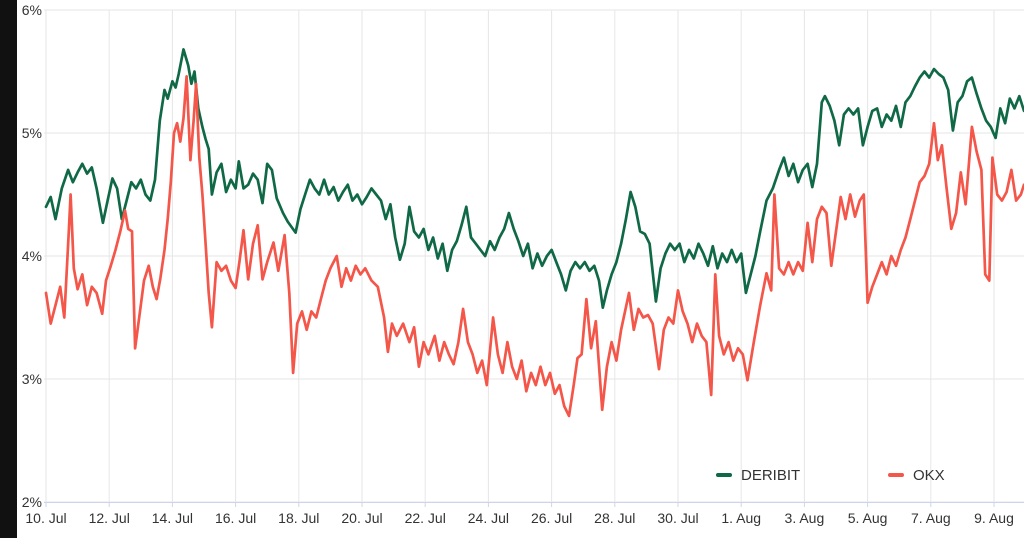 The width and height of the screenshot is (1024, 538). I want to click on x-axis-label: 30. Jul, so click(678, 518).